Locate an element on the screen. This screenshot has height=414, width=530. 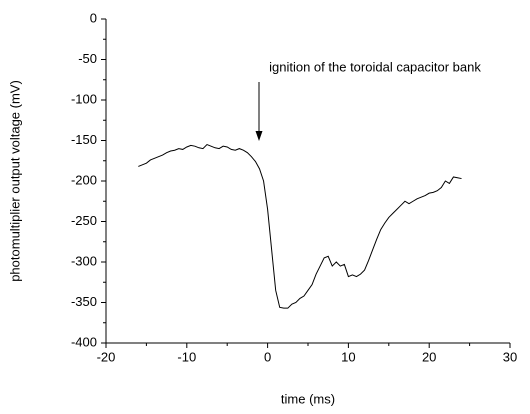
y-tick-label: -350 is located at coordinates (84, 301).